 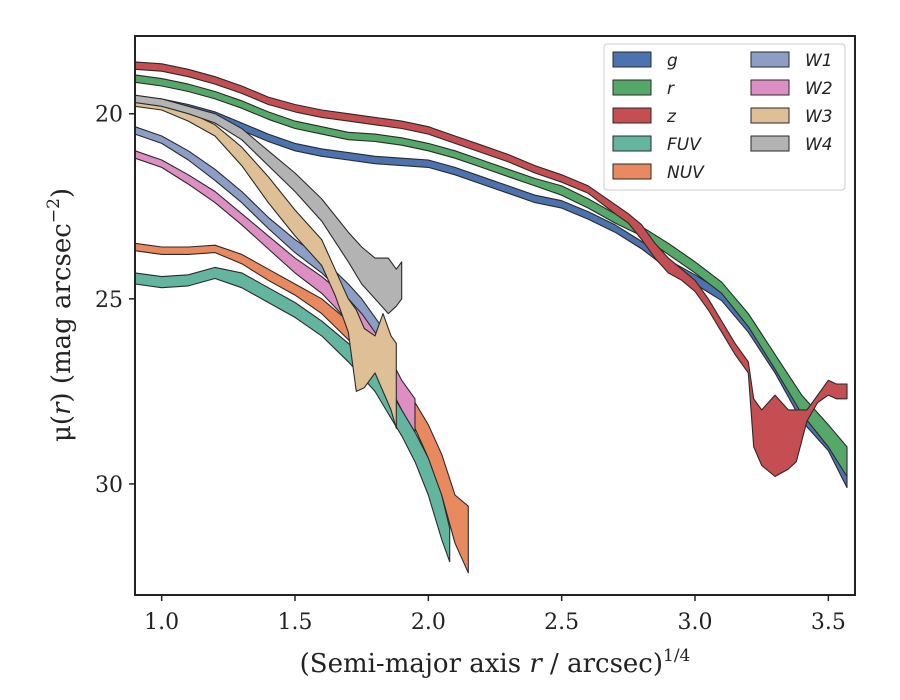 What do you see at coordinates (428, 622) in the screenshot?
I see `x-tick-label: 2.0` at bounding box center [428, 622].